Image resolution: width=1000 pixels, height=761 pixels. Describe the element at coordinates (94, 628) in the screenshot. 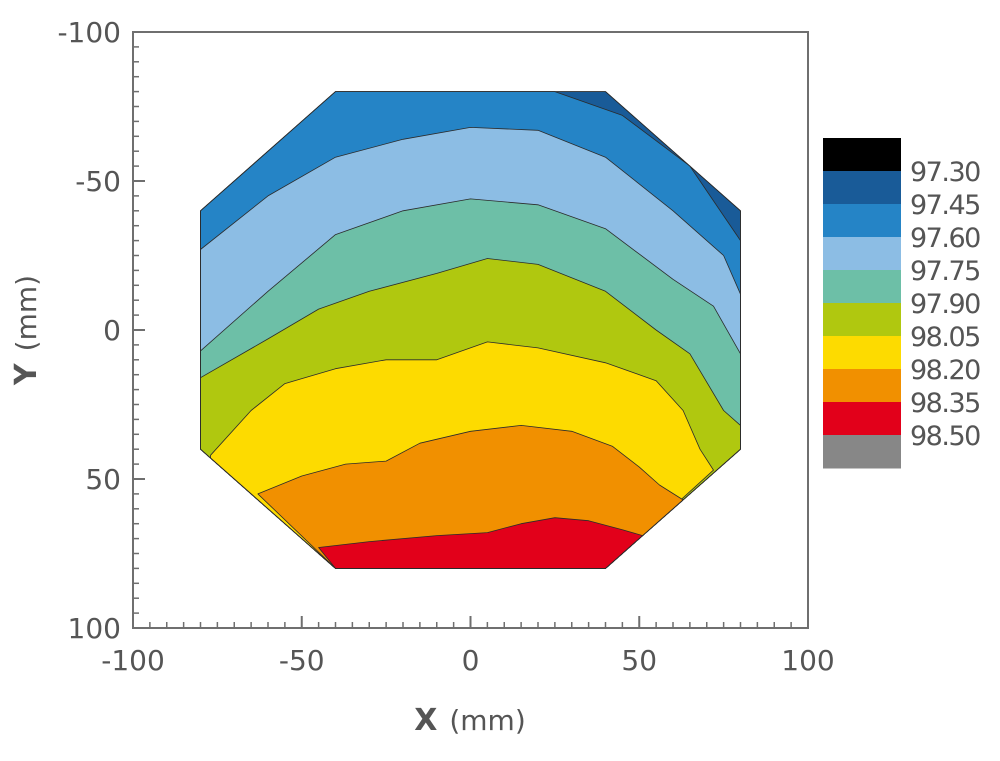

I see `y-tick-label: 100` at that location.